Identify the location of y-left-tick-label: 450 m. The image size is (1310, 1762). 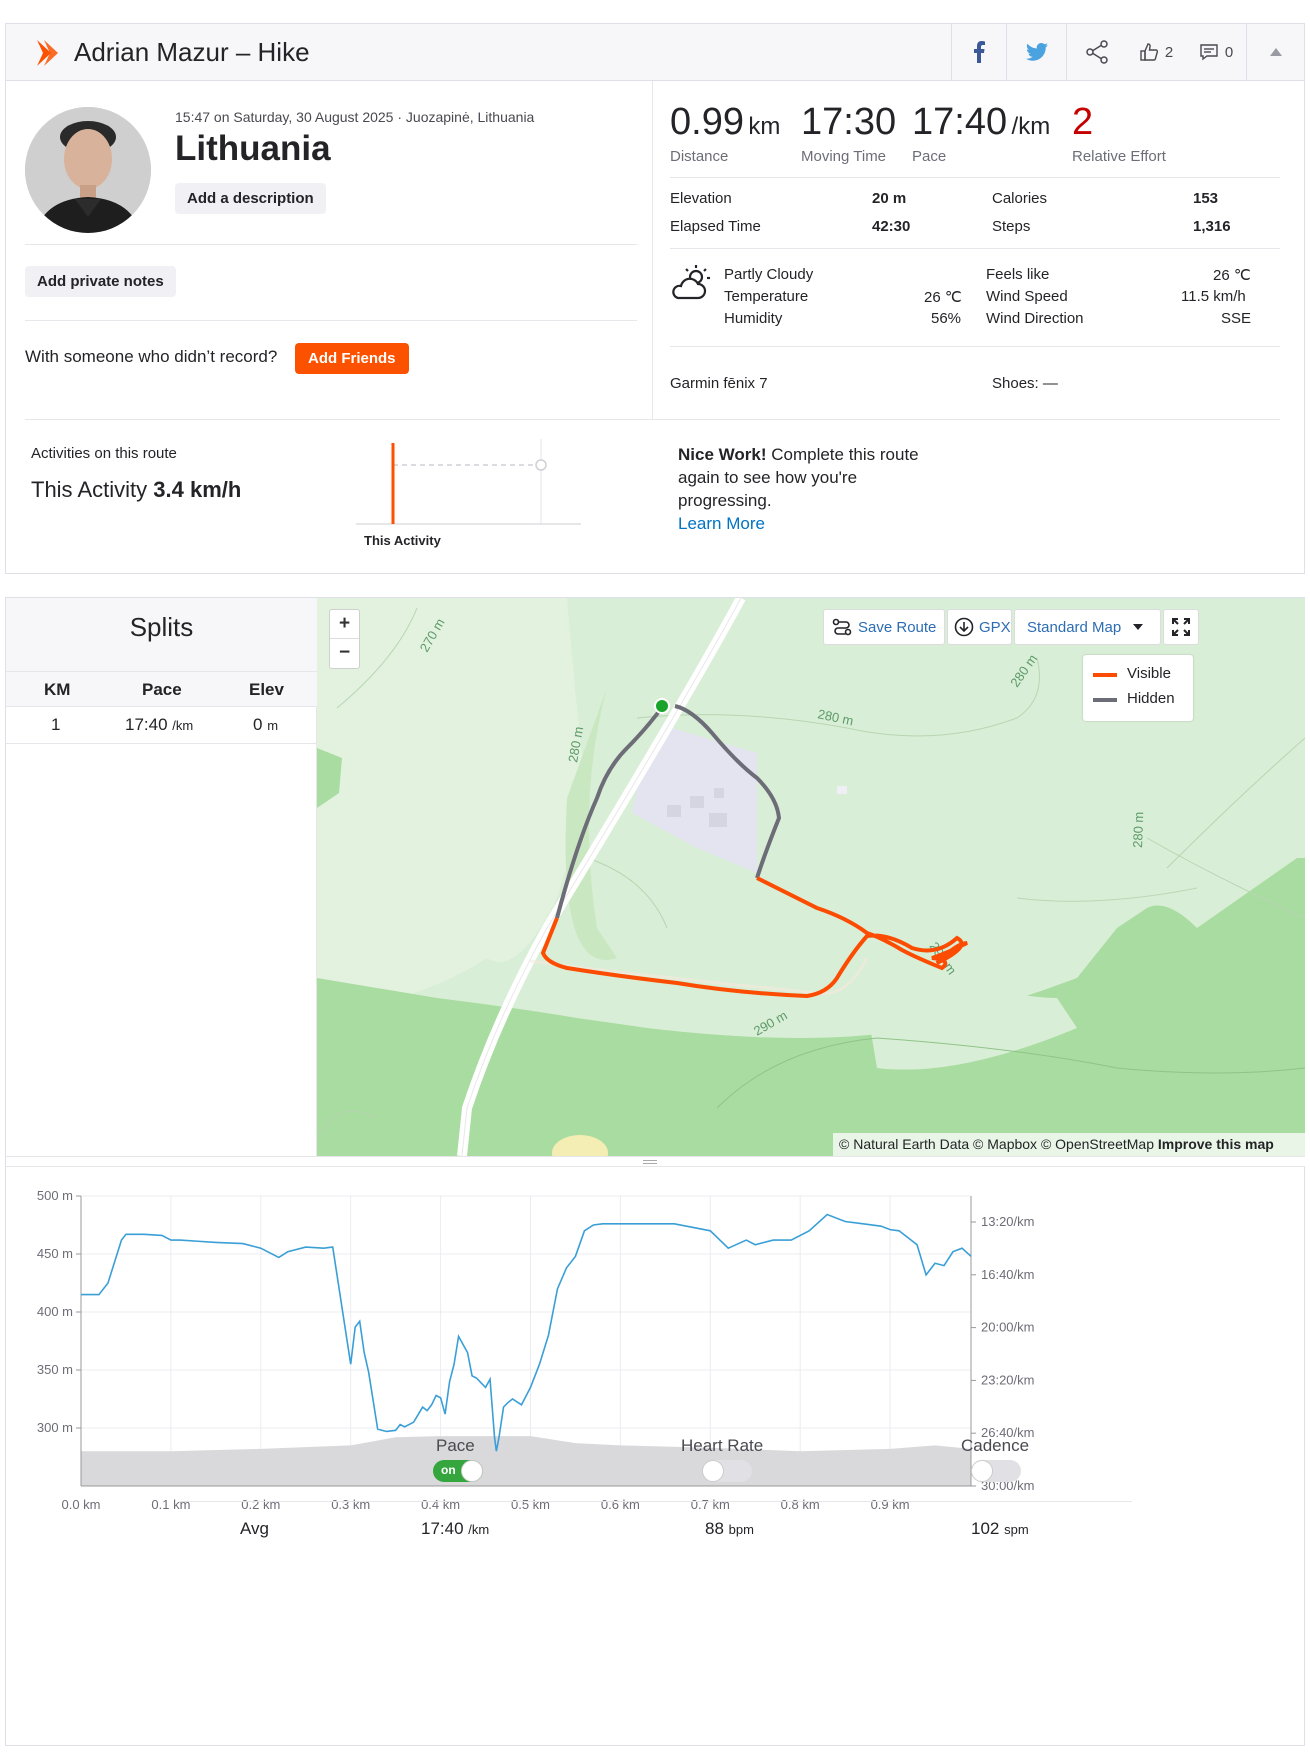
(55, 1253).